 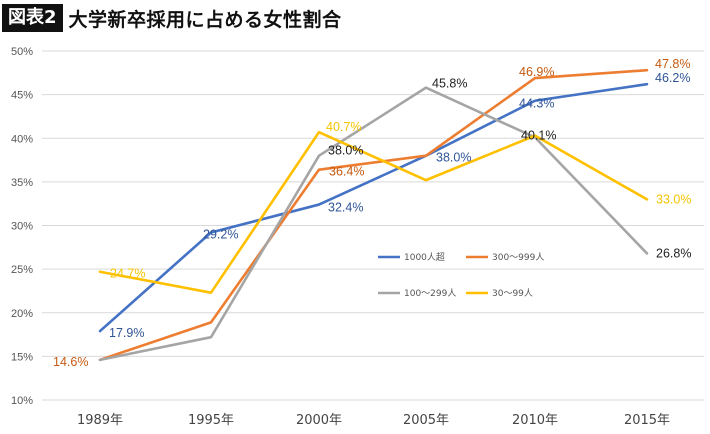 I want to click on legend-item: 300〜999人, so click(x=505, y=257).